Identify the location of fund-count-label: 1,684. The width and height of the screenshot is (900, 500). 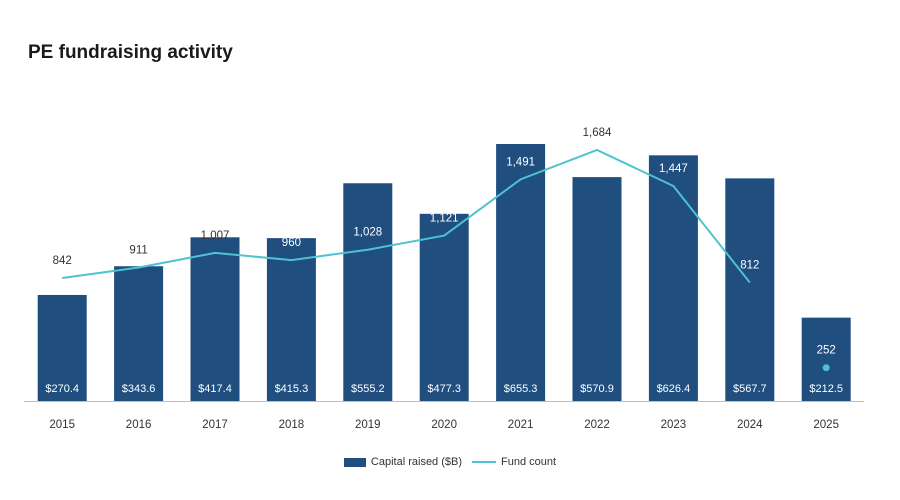
(597, 133).